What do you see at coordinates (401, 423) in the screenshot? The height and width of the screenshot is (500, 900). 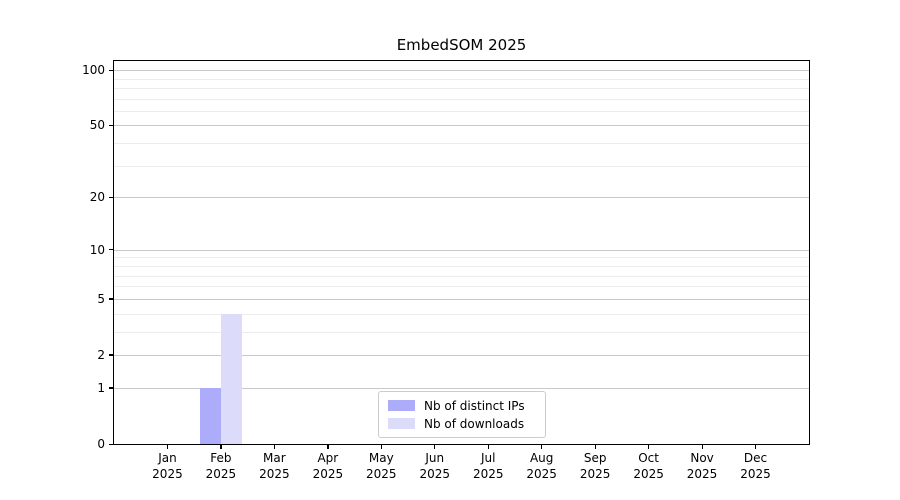 I see `downloads-swatch` at bounding box center [401, 423].